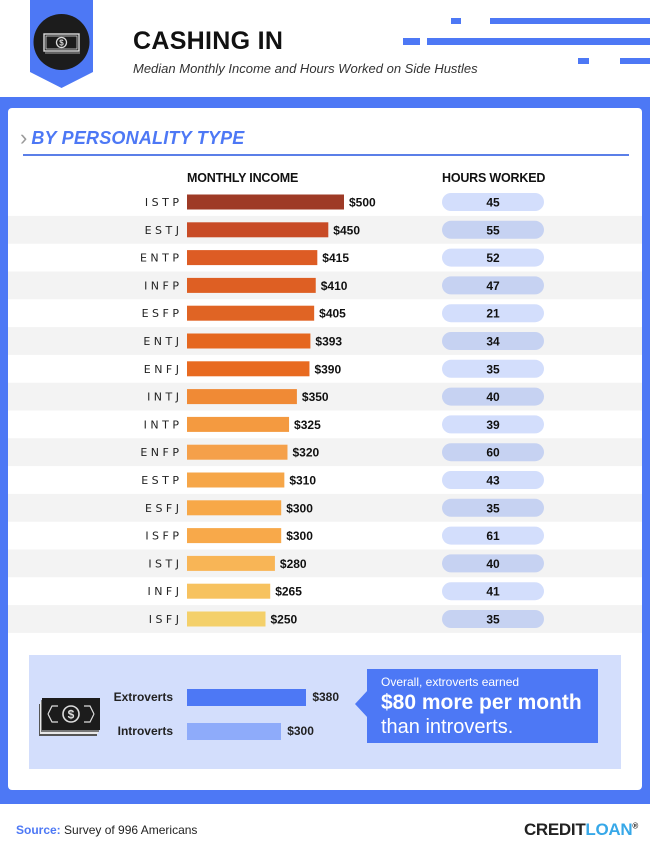  I want to click on income-value-label: $393, so click(328, 342).